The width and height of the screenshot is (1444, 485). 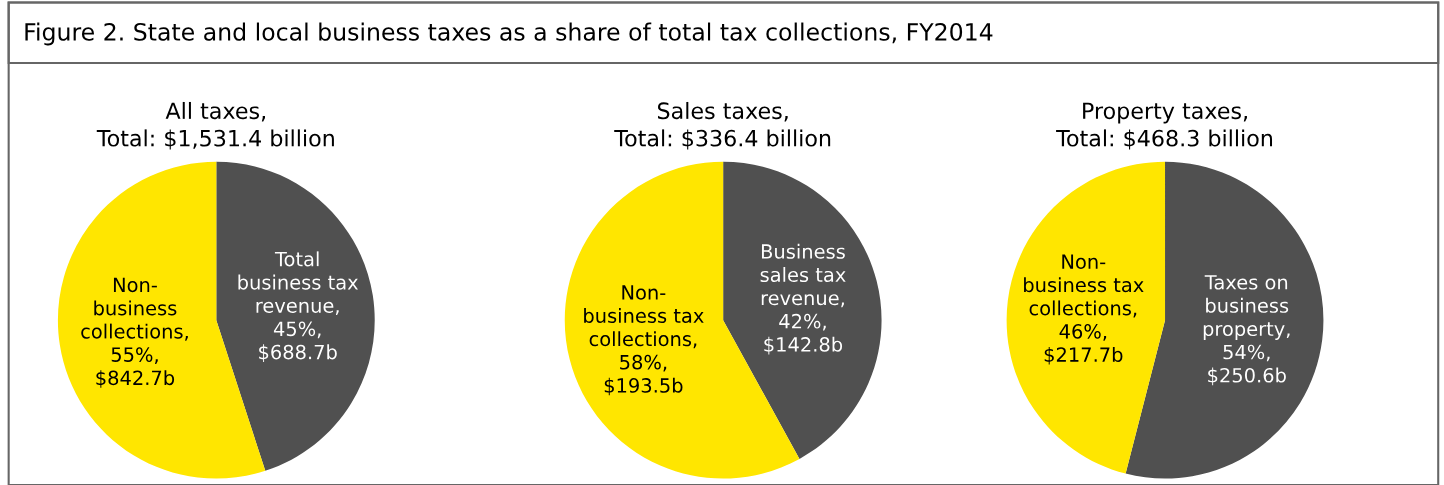 I want to click on caption: Figure 2. State and local business taxes as a share of total tax collections, FY2014, so click(x=509, y=34).